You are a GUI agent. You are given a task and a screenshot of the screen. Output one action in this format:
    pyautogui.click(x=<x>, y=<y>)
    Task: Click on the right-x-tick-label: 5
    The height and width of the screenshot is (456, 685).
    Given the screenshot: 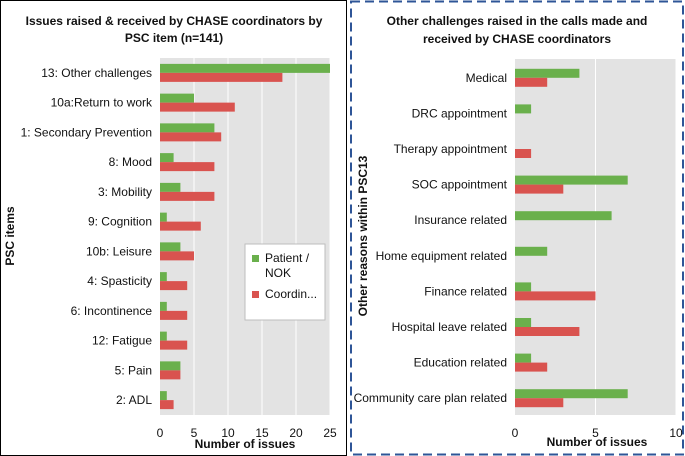 What is the action you would take?
    pyautogui.click(x=595, y=433)
    